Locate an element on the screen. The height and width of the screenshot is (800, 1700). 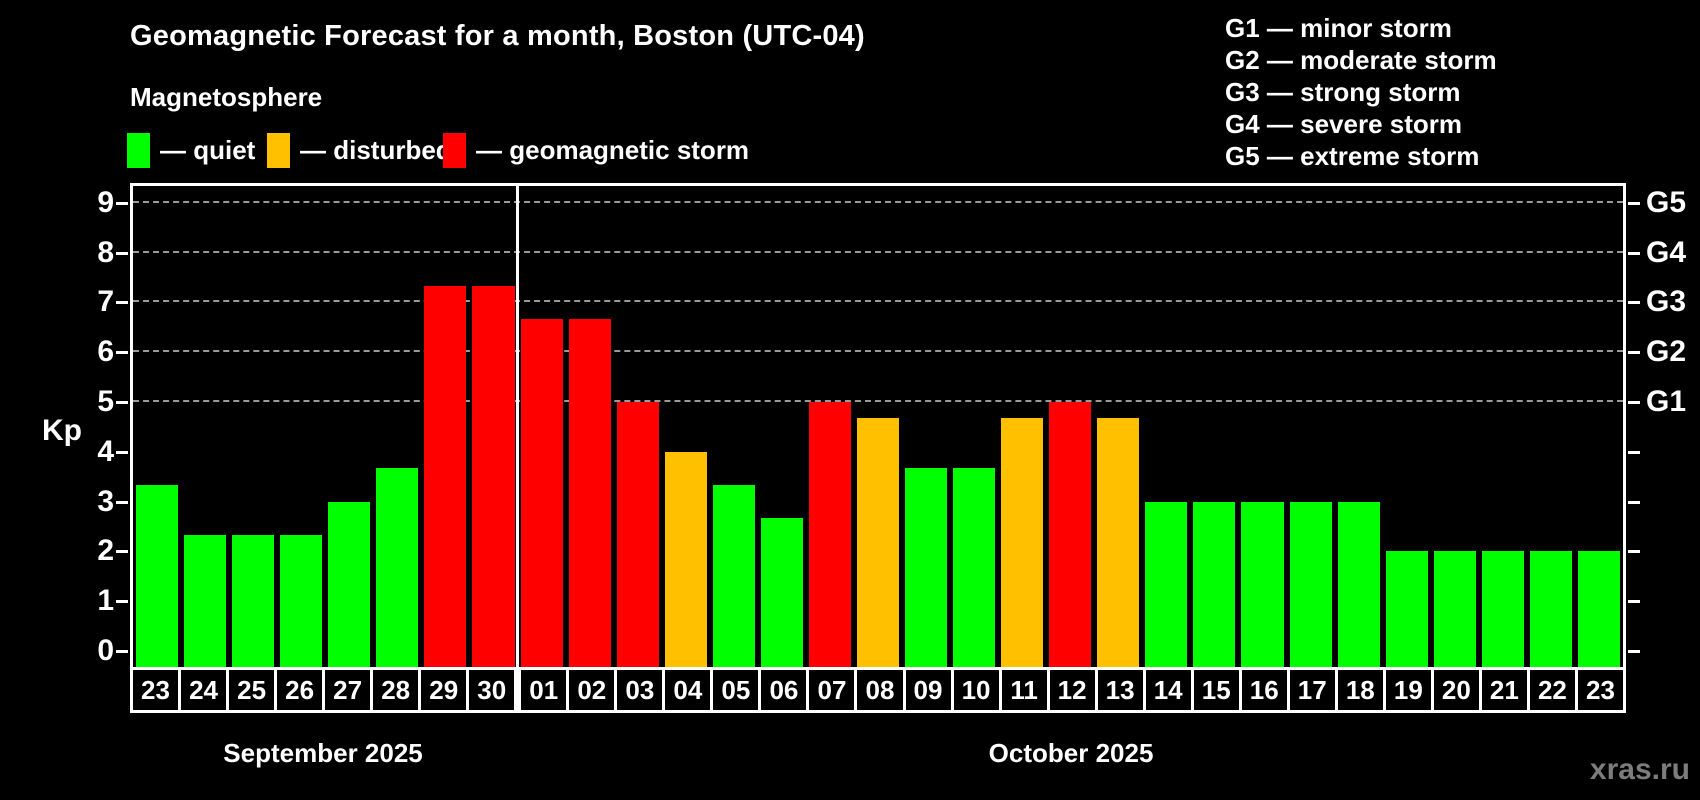
legend-label-disturbed: — disturbed is located at coordinates (376, 150).